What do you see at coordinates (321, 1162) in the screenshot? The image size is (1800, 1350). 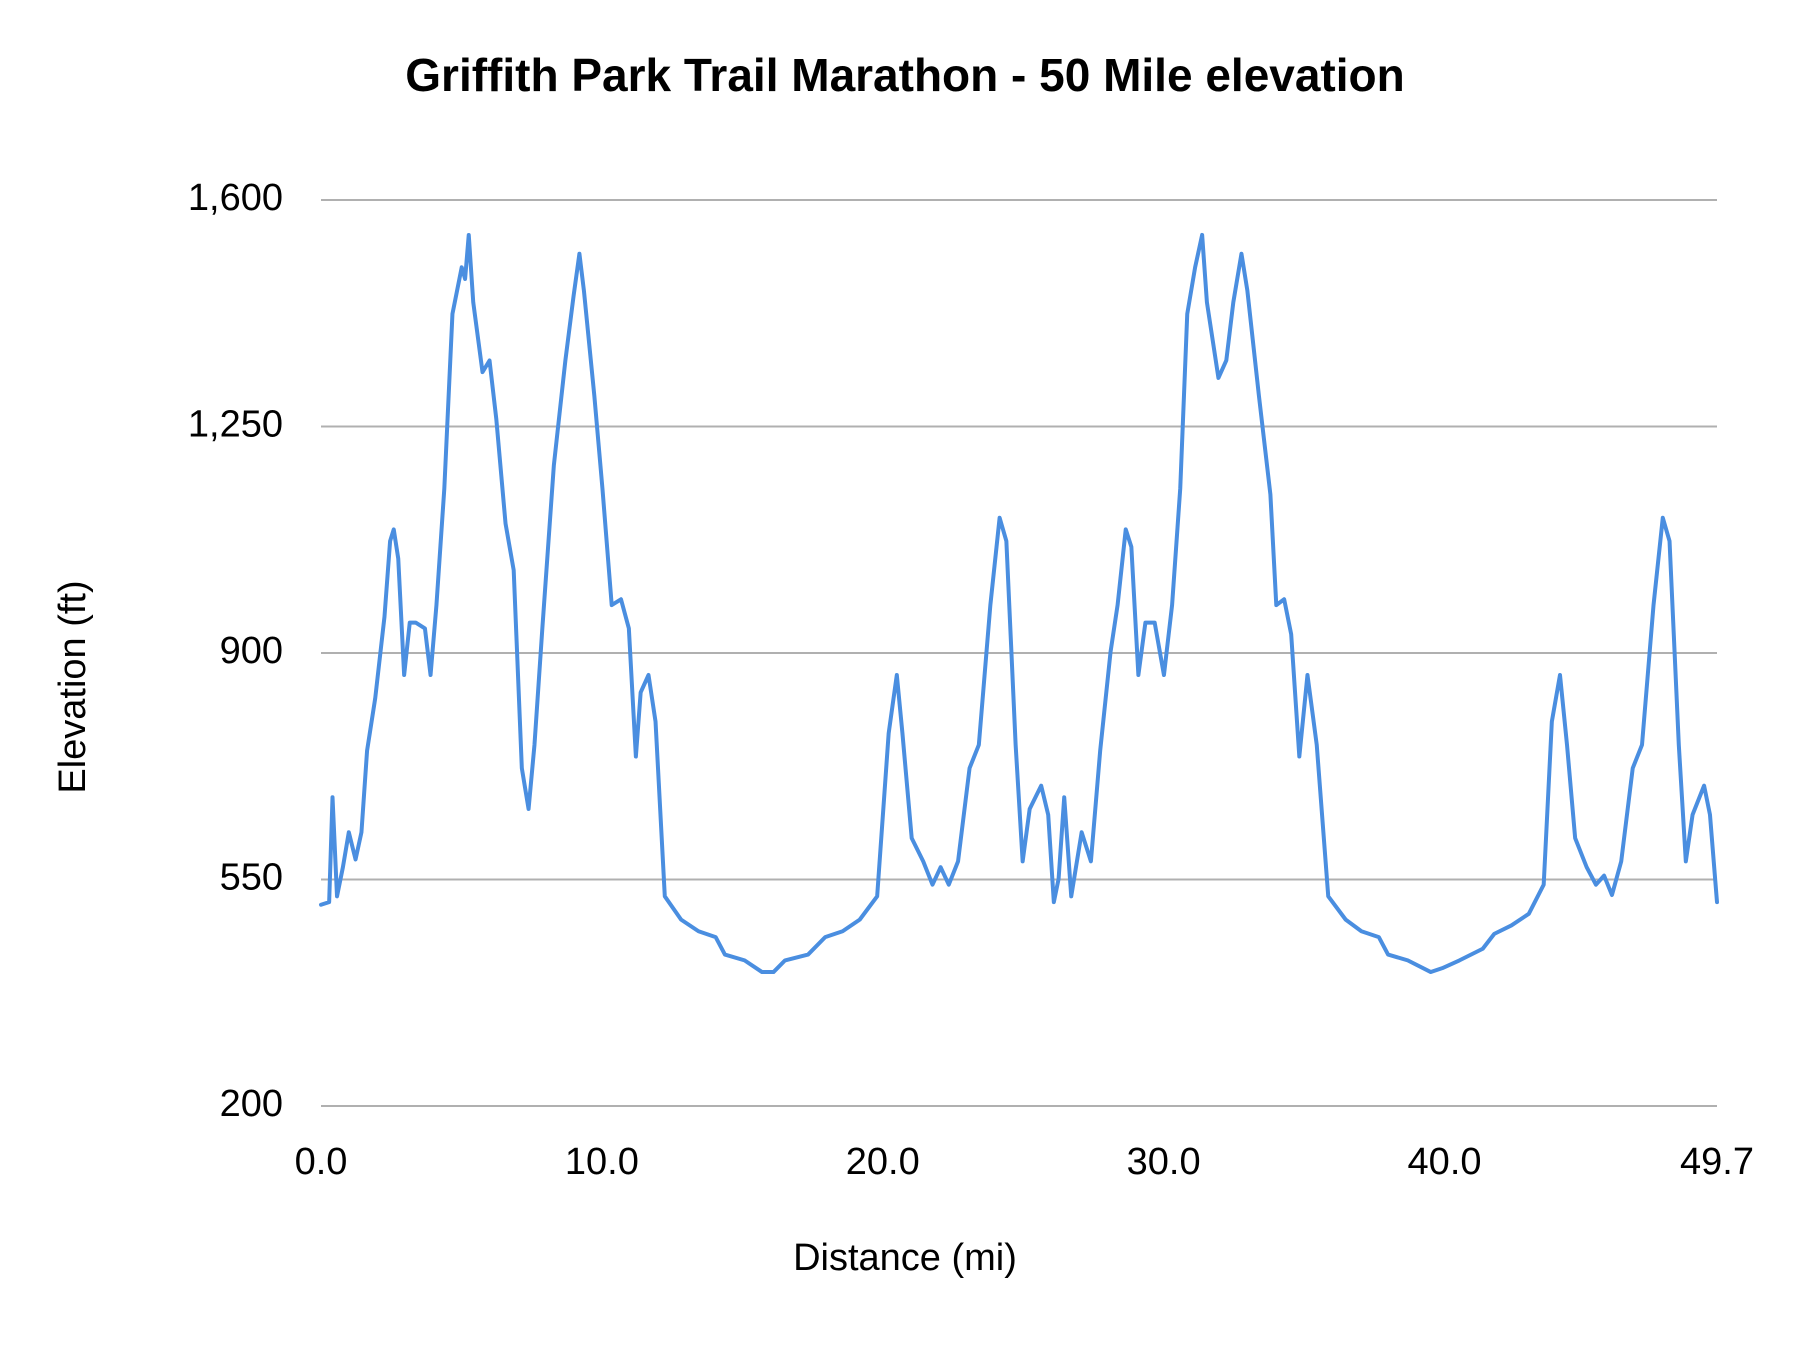 I see `x-tick-label: 0.0` at bounding box center [321, 1162].